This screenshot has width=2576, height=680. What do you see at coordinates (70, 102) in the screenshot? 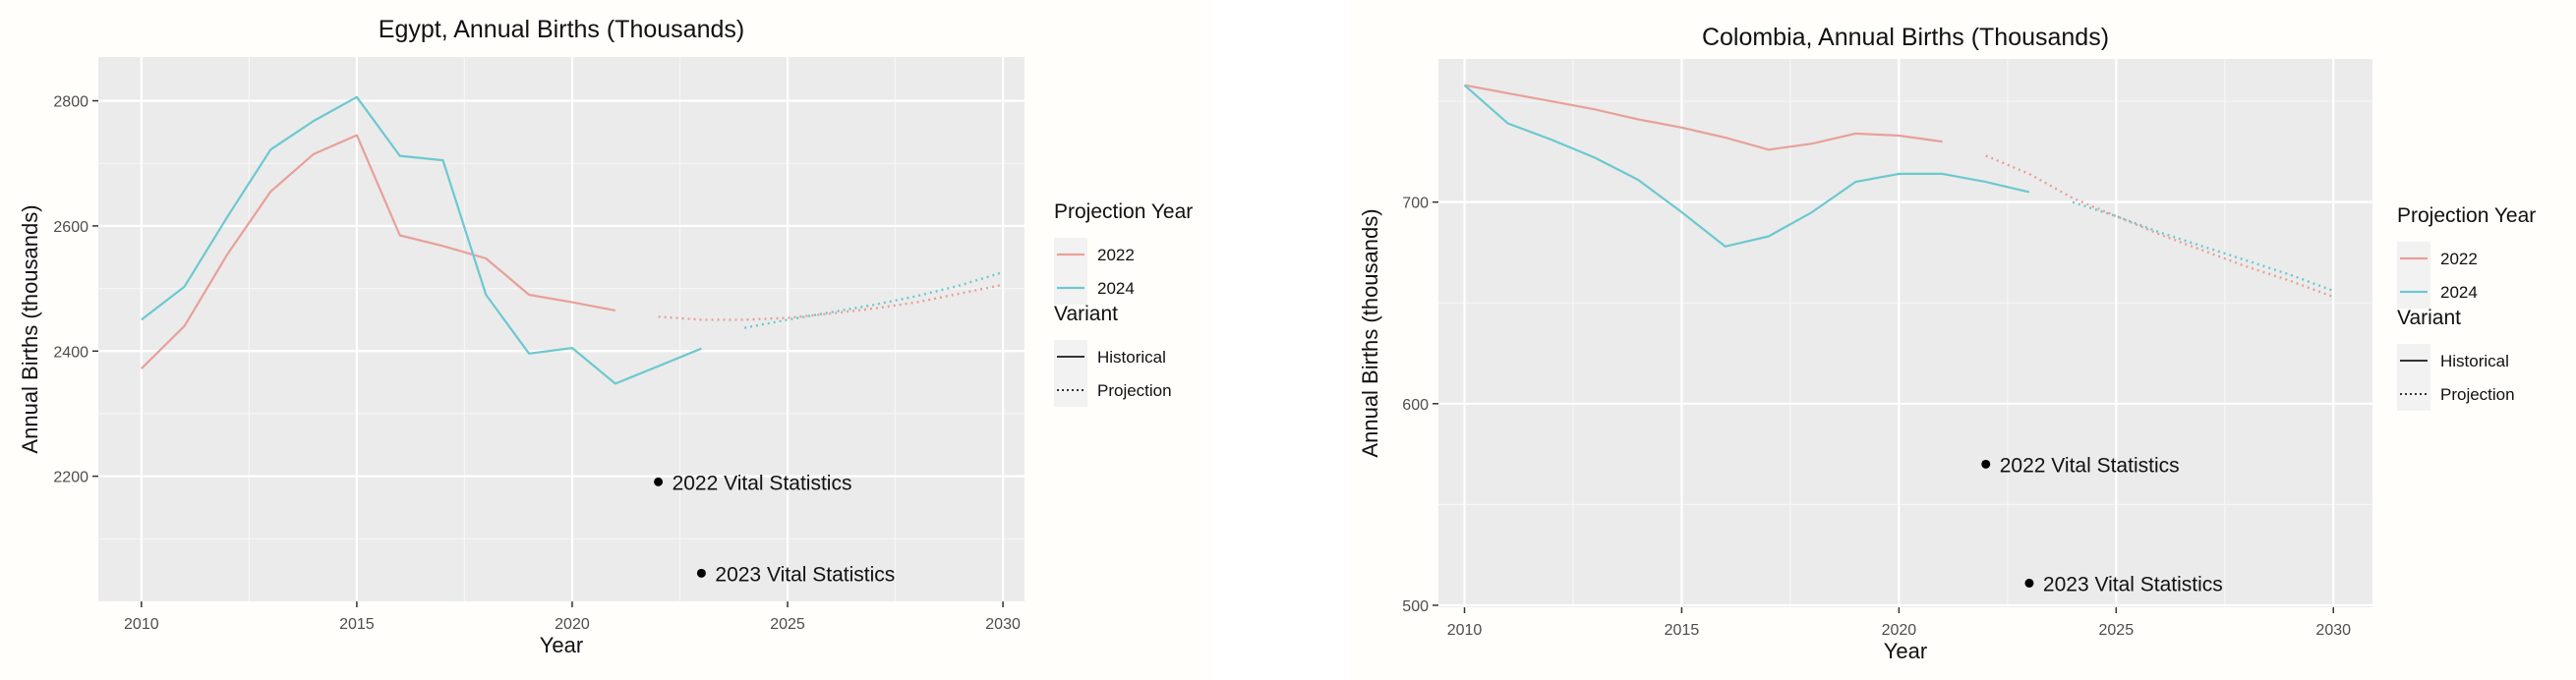
I see `y-tick-label: 2800` at bounding box center [70, 102].